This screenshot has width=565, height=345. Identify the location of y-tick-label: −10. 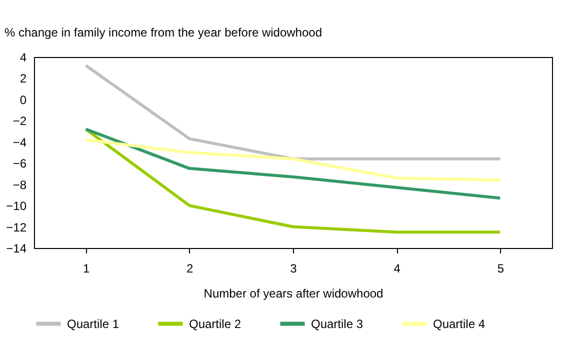
(16, 206).